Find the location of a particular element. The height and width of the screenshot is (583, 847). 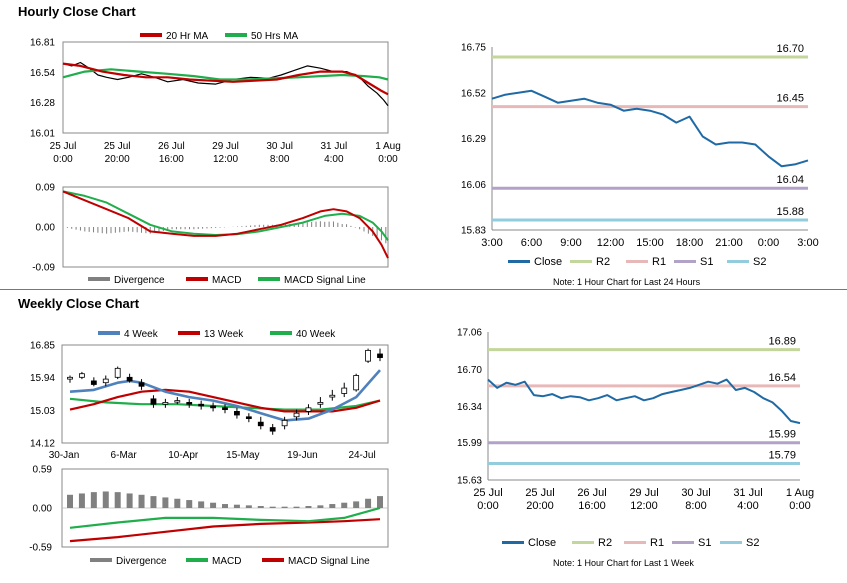

weekly-pivot-legend-label: S2 is located at coordinates (752, 543).